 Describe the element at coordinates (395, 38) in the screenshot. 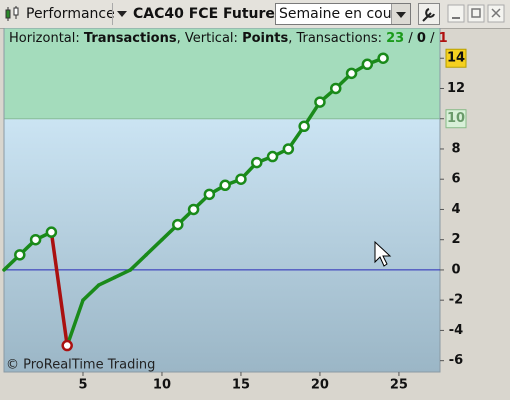

I see `wins: 23` at that location.